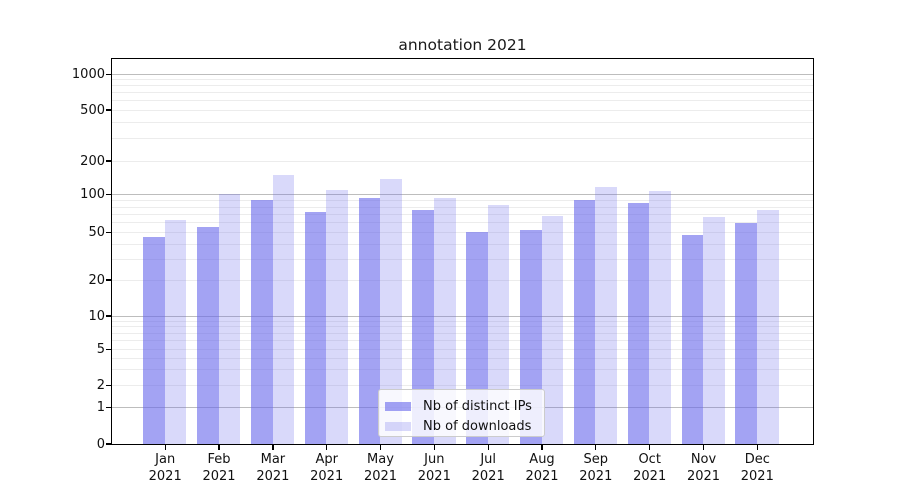  Describe the element at coordinates (638, 323) in the screenshot. I see `bar-ips-oct` at that location.